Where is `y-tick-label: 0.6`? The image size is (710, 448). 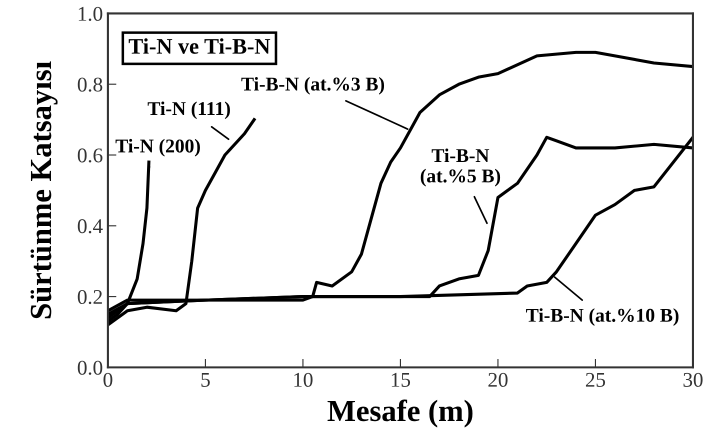
y-tick-label: 0.6 is located at coordinates (90, 155).